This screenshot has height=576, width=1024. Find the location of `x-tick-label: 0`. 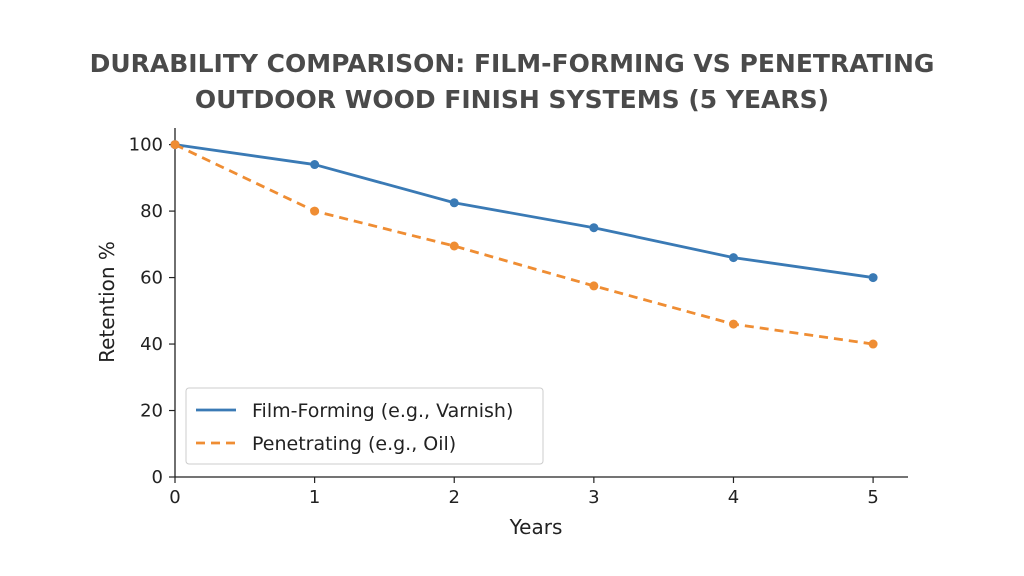

x-tick-label: 0 is located at coordinates (174, 497).